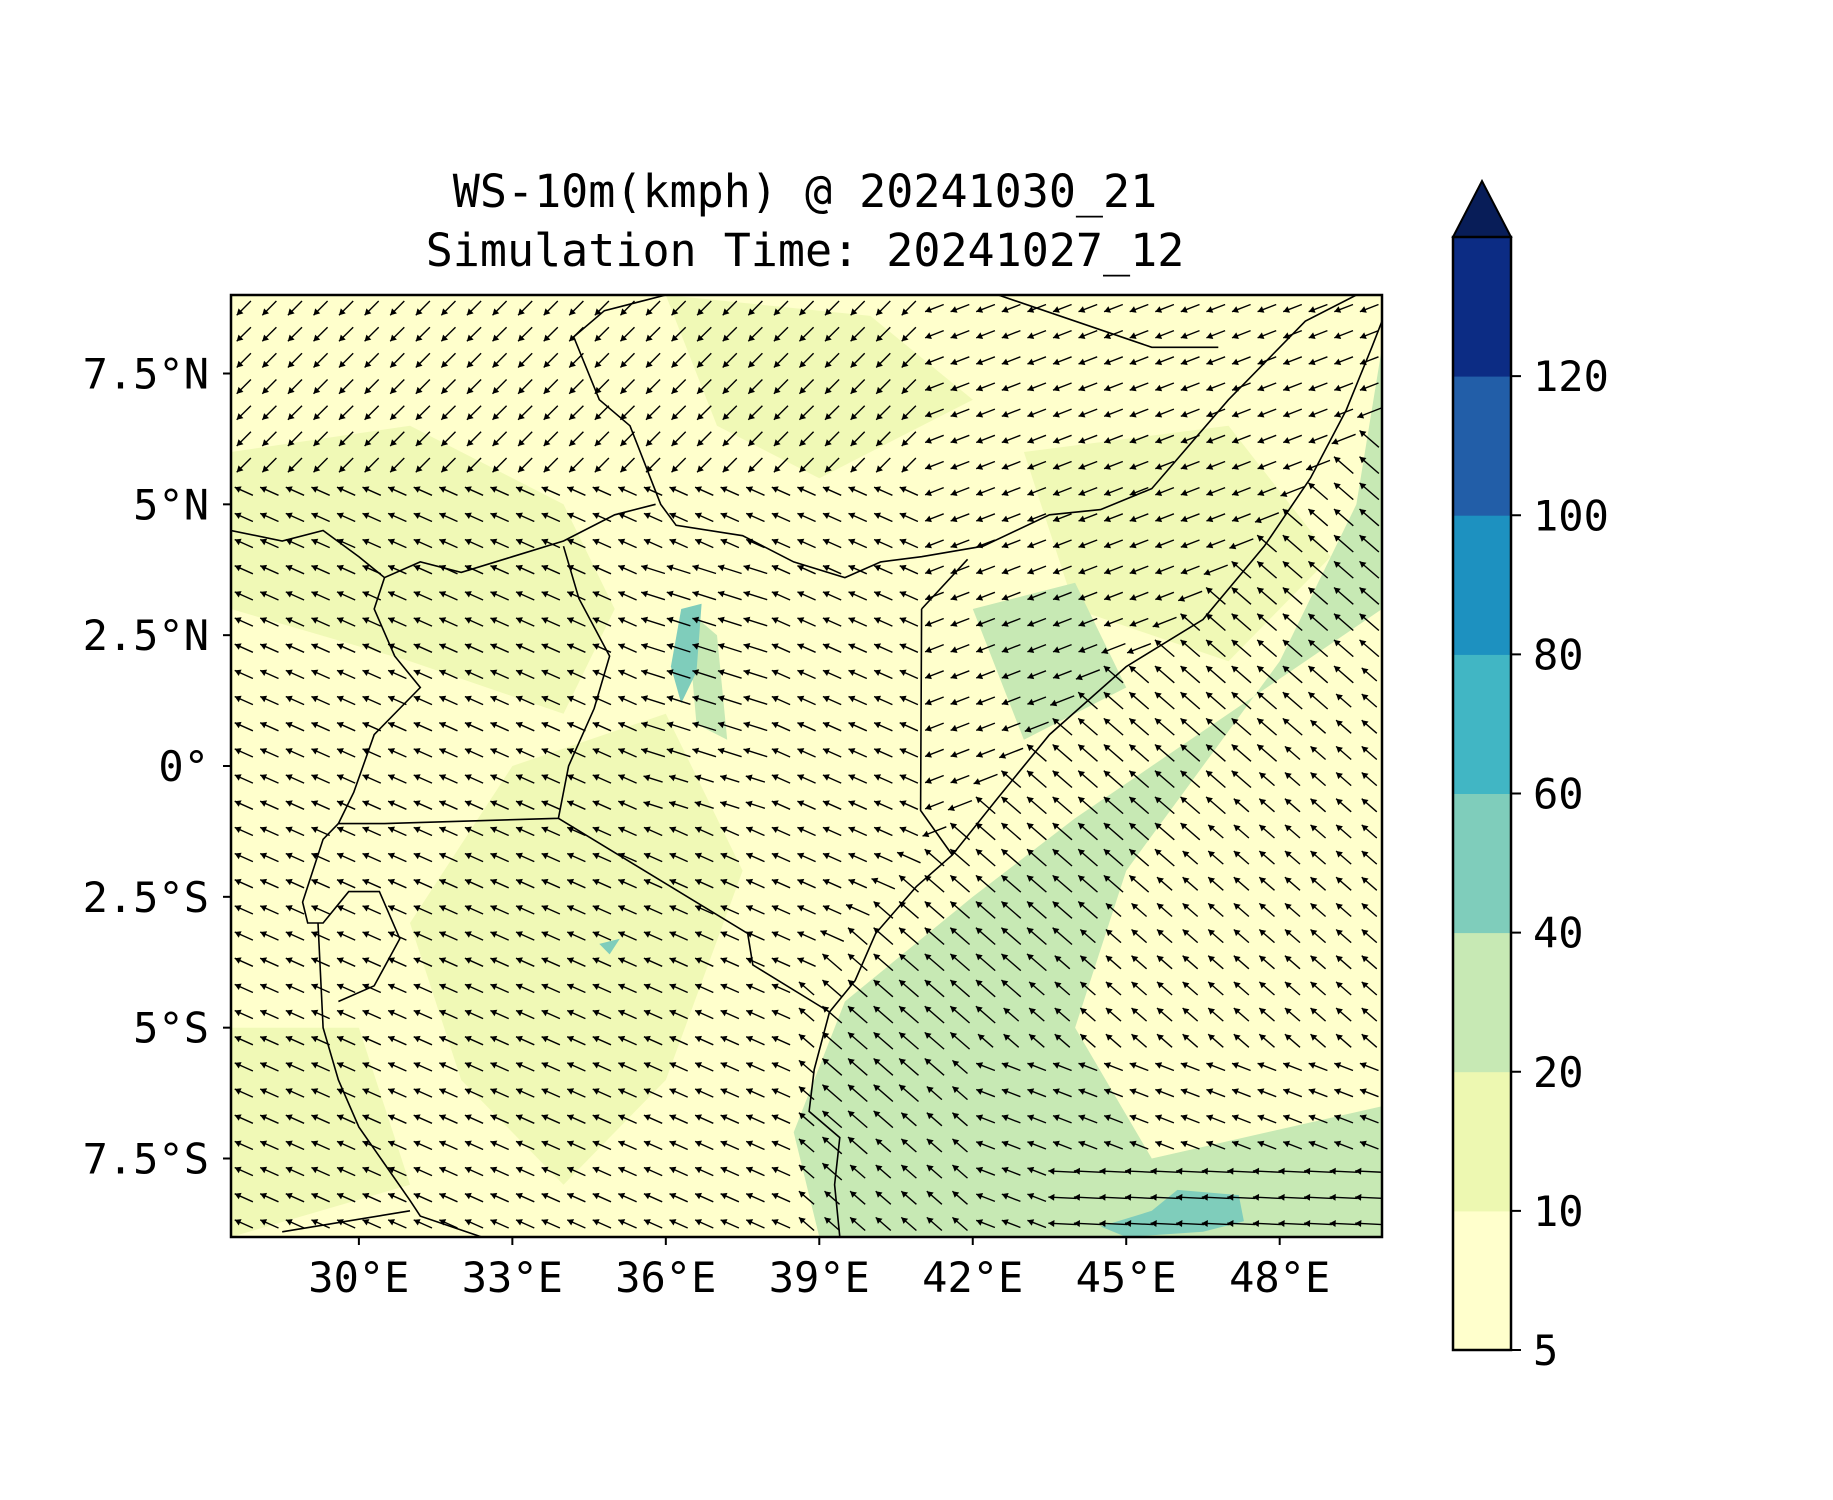 This screenshot has width=1833, height=1500. Describe the element at coordinates (1482, 1280) in the screenshot. I see `colorbar-segment` at that location.